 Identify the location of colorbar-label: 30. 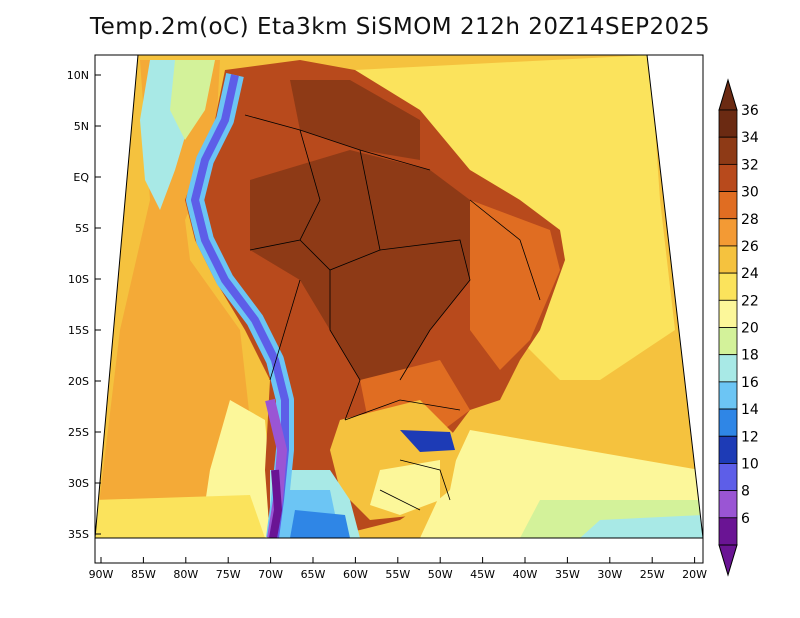
(750, 193).